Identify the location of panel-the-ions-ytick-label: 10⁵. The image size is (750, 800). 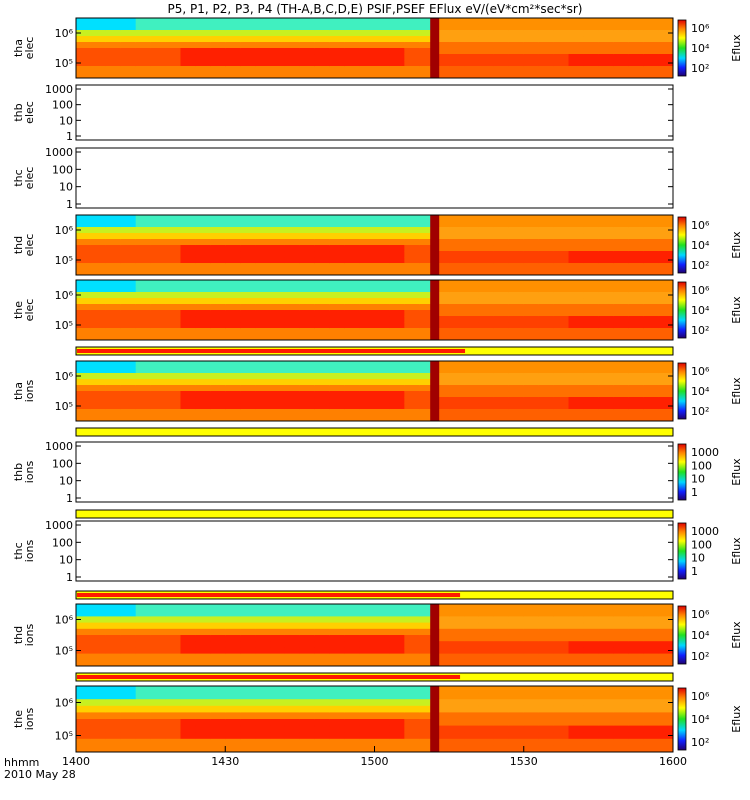
(64, 736).